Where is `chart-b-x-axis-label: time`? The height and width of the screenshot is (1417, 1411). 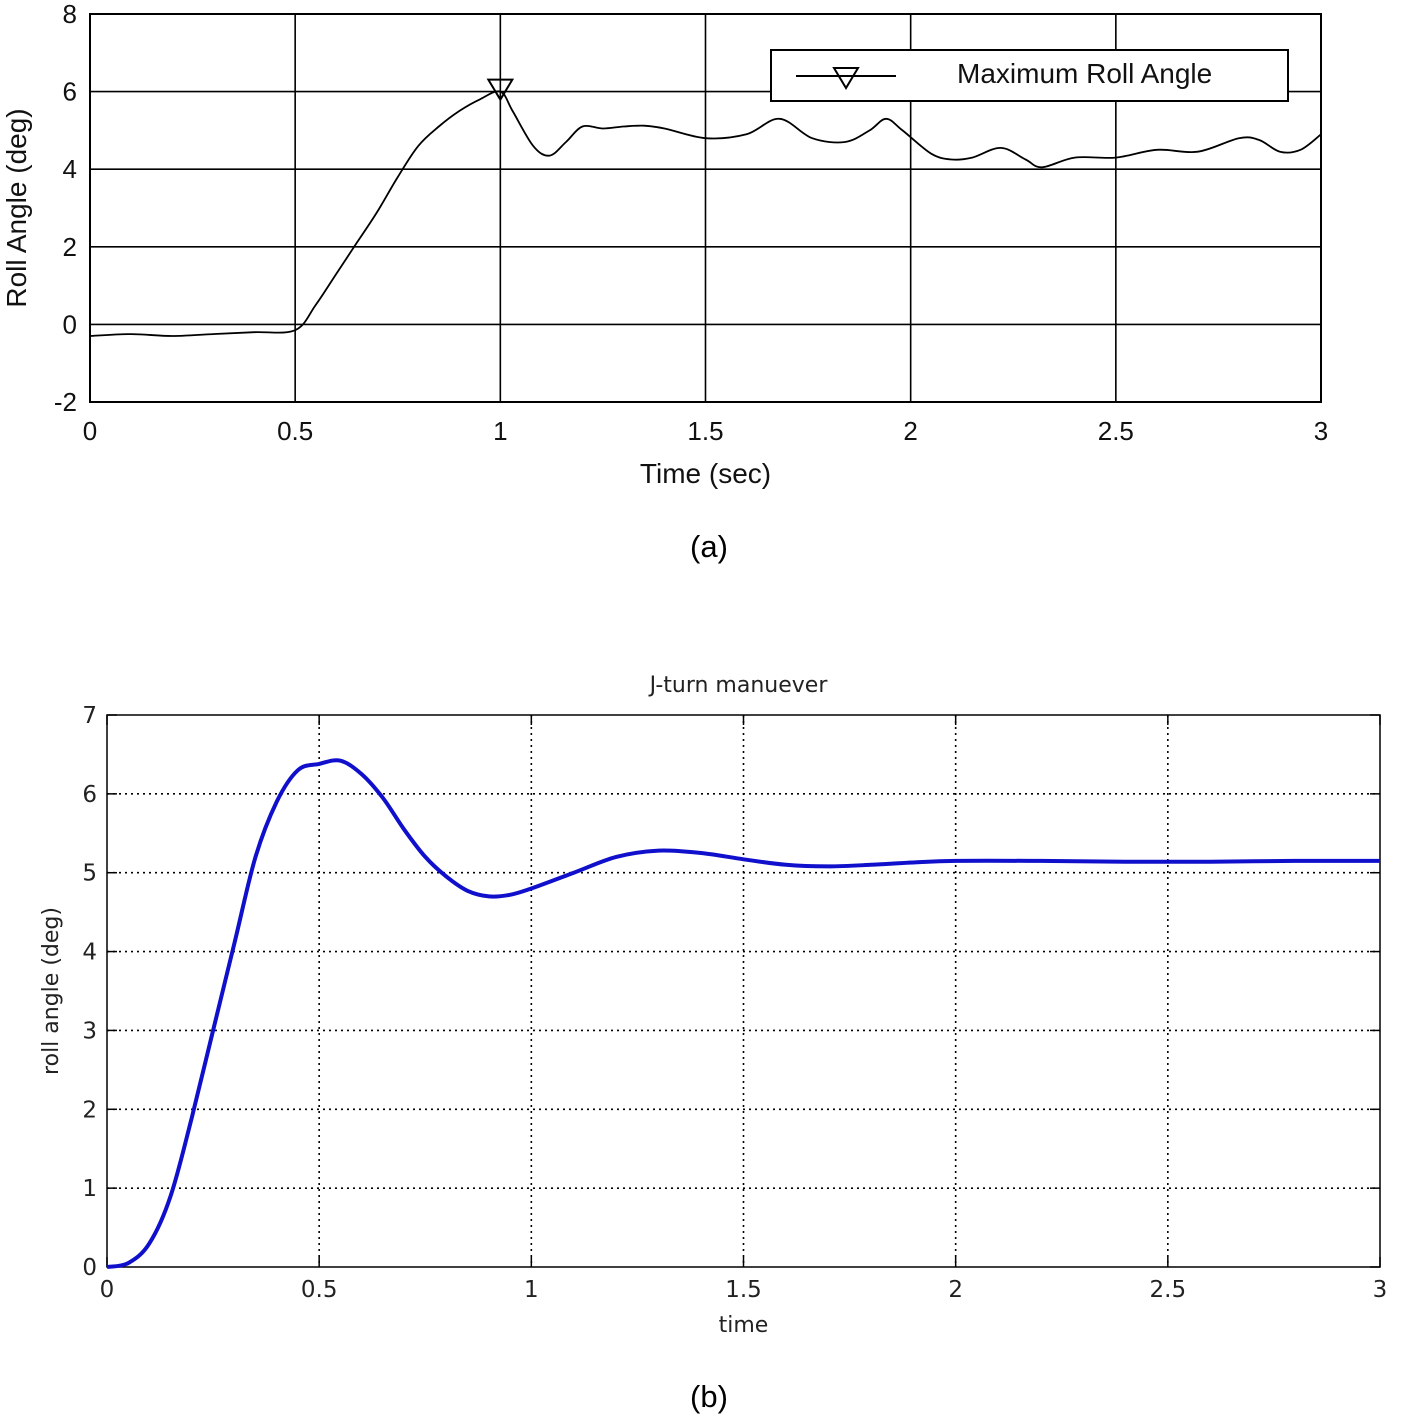 chart-b-x-axis-label: time is located at coordinates (744, 1325).